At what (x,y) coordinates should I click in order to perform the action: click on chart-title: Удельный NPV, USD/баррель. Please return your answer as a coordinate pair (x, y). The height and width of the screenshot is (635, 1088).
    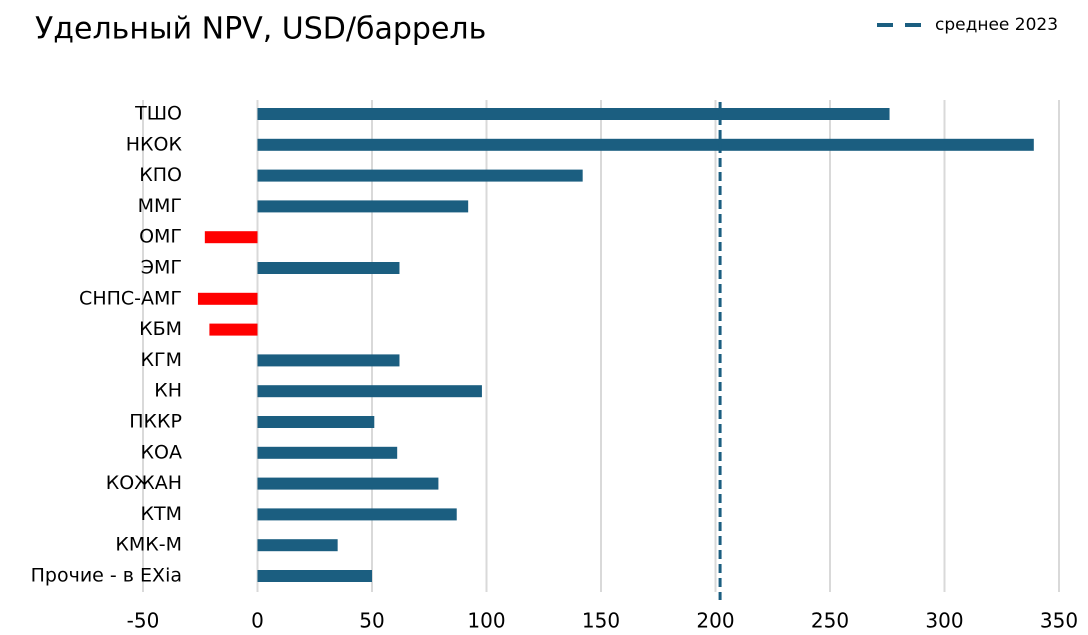
    Looking at the image, I should click on (260, 29).